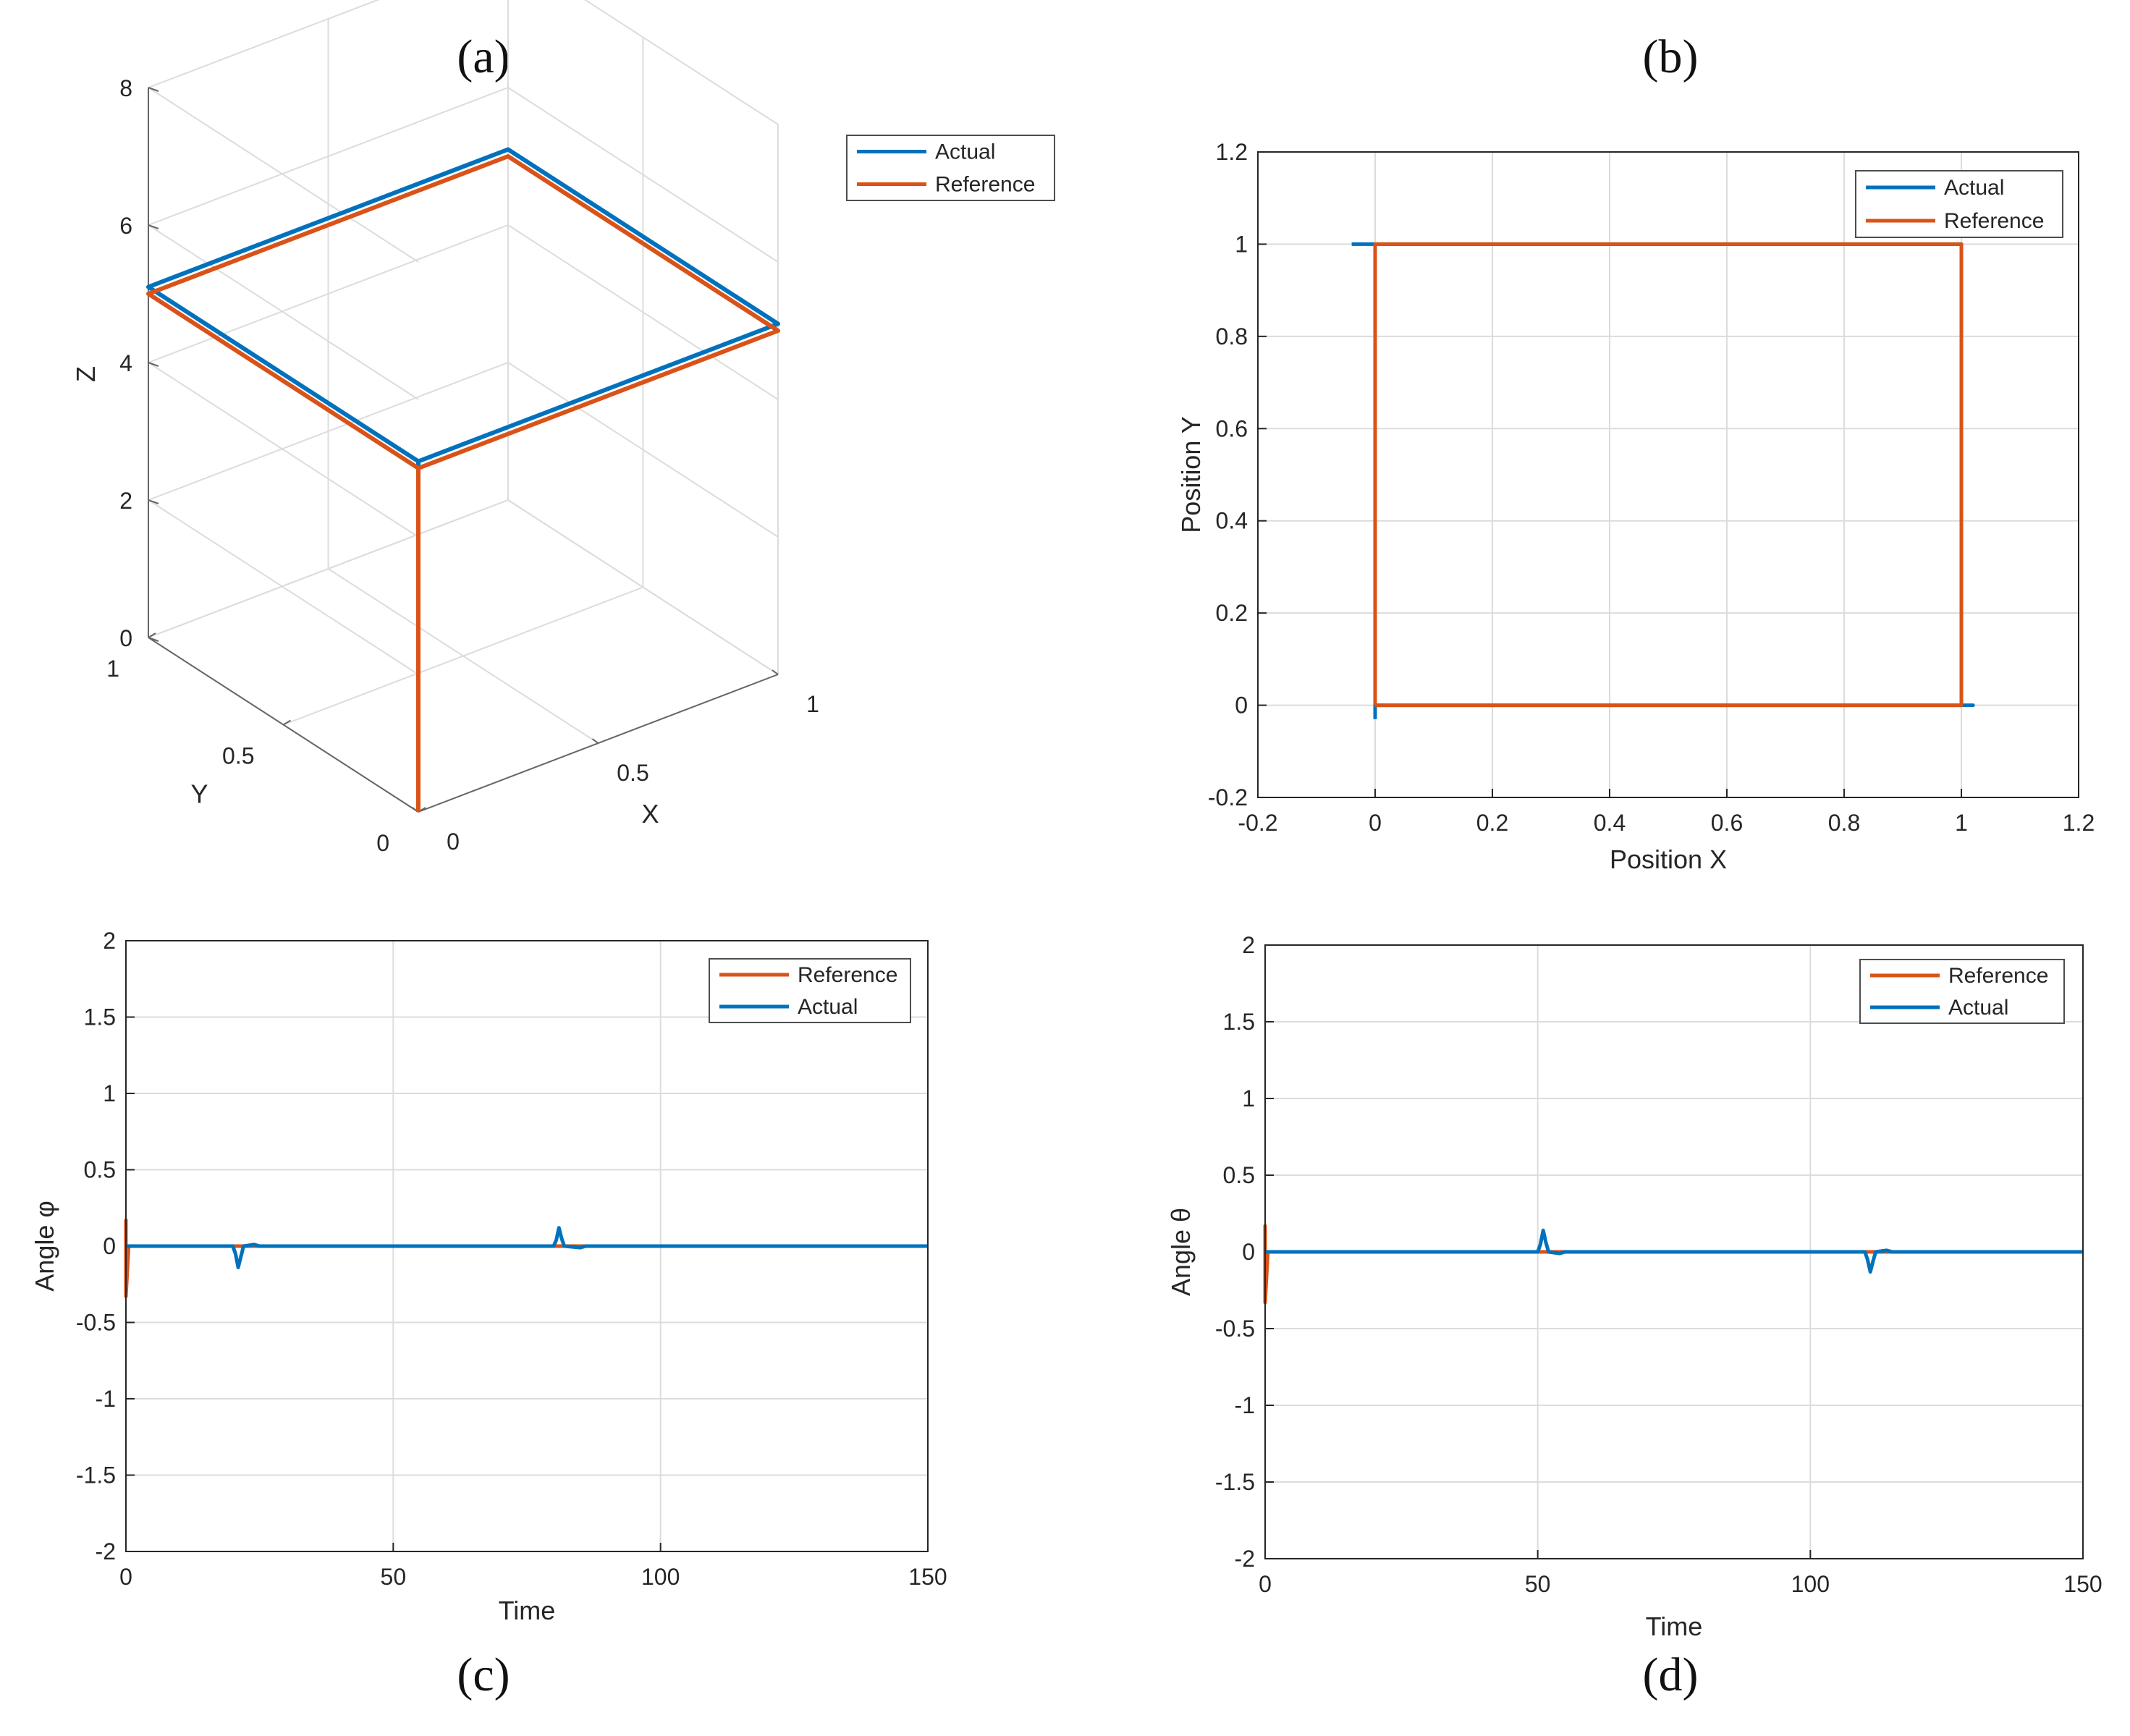 The width and height of the screenshot is (2130, 1736). Describe the element at coordinates (1668, 859) in the screenshot. I see `x-axis-label: Position X` at that location.